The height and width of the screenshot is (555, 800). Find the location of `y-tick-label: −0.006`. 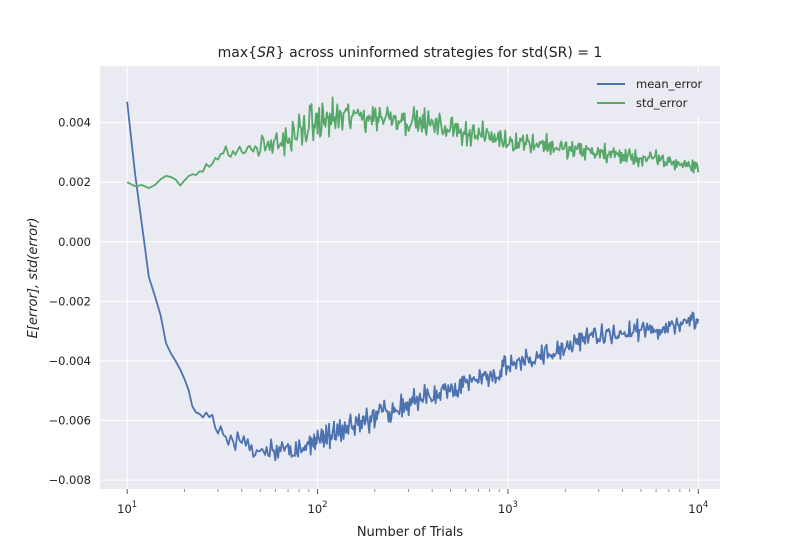

y-tick-label: −0.006 is located at coordinates (69, 420).